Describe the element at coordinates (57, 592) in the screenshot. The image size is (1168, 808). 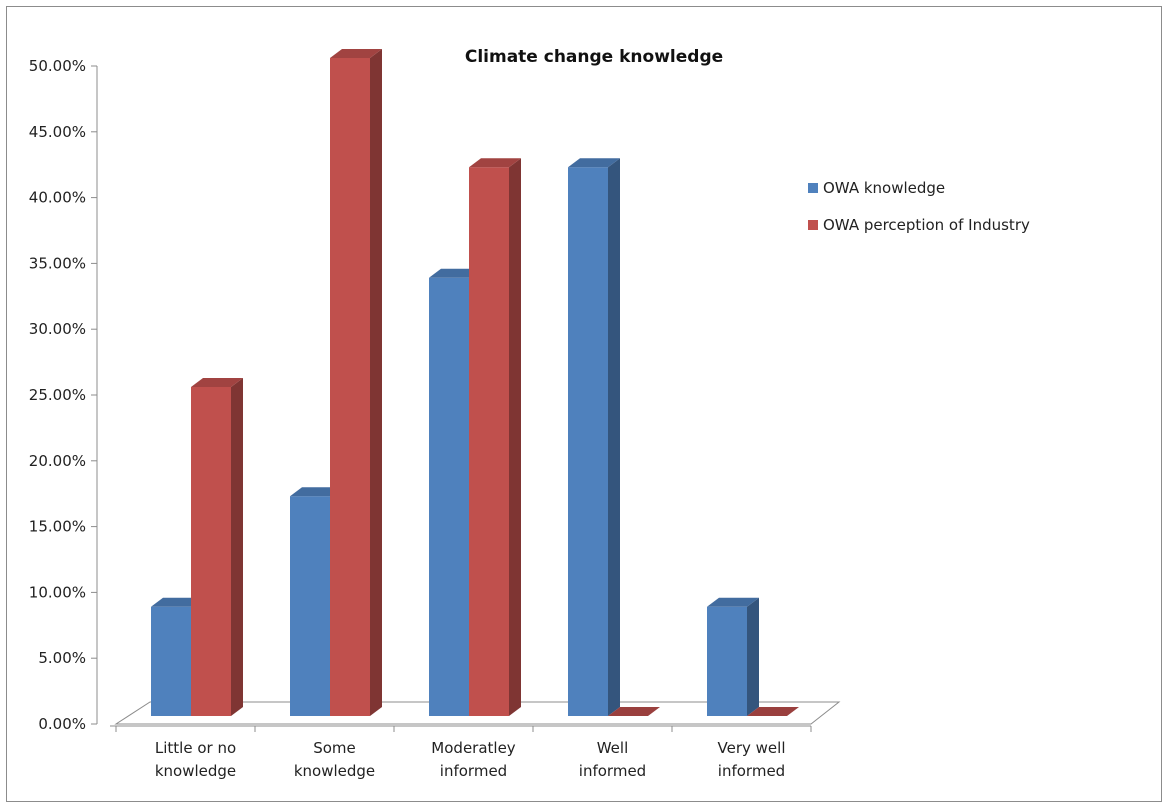
I see `y-tick-label: 10.00%` at that location.